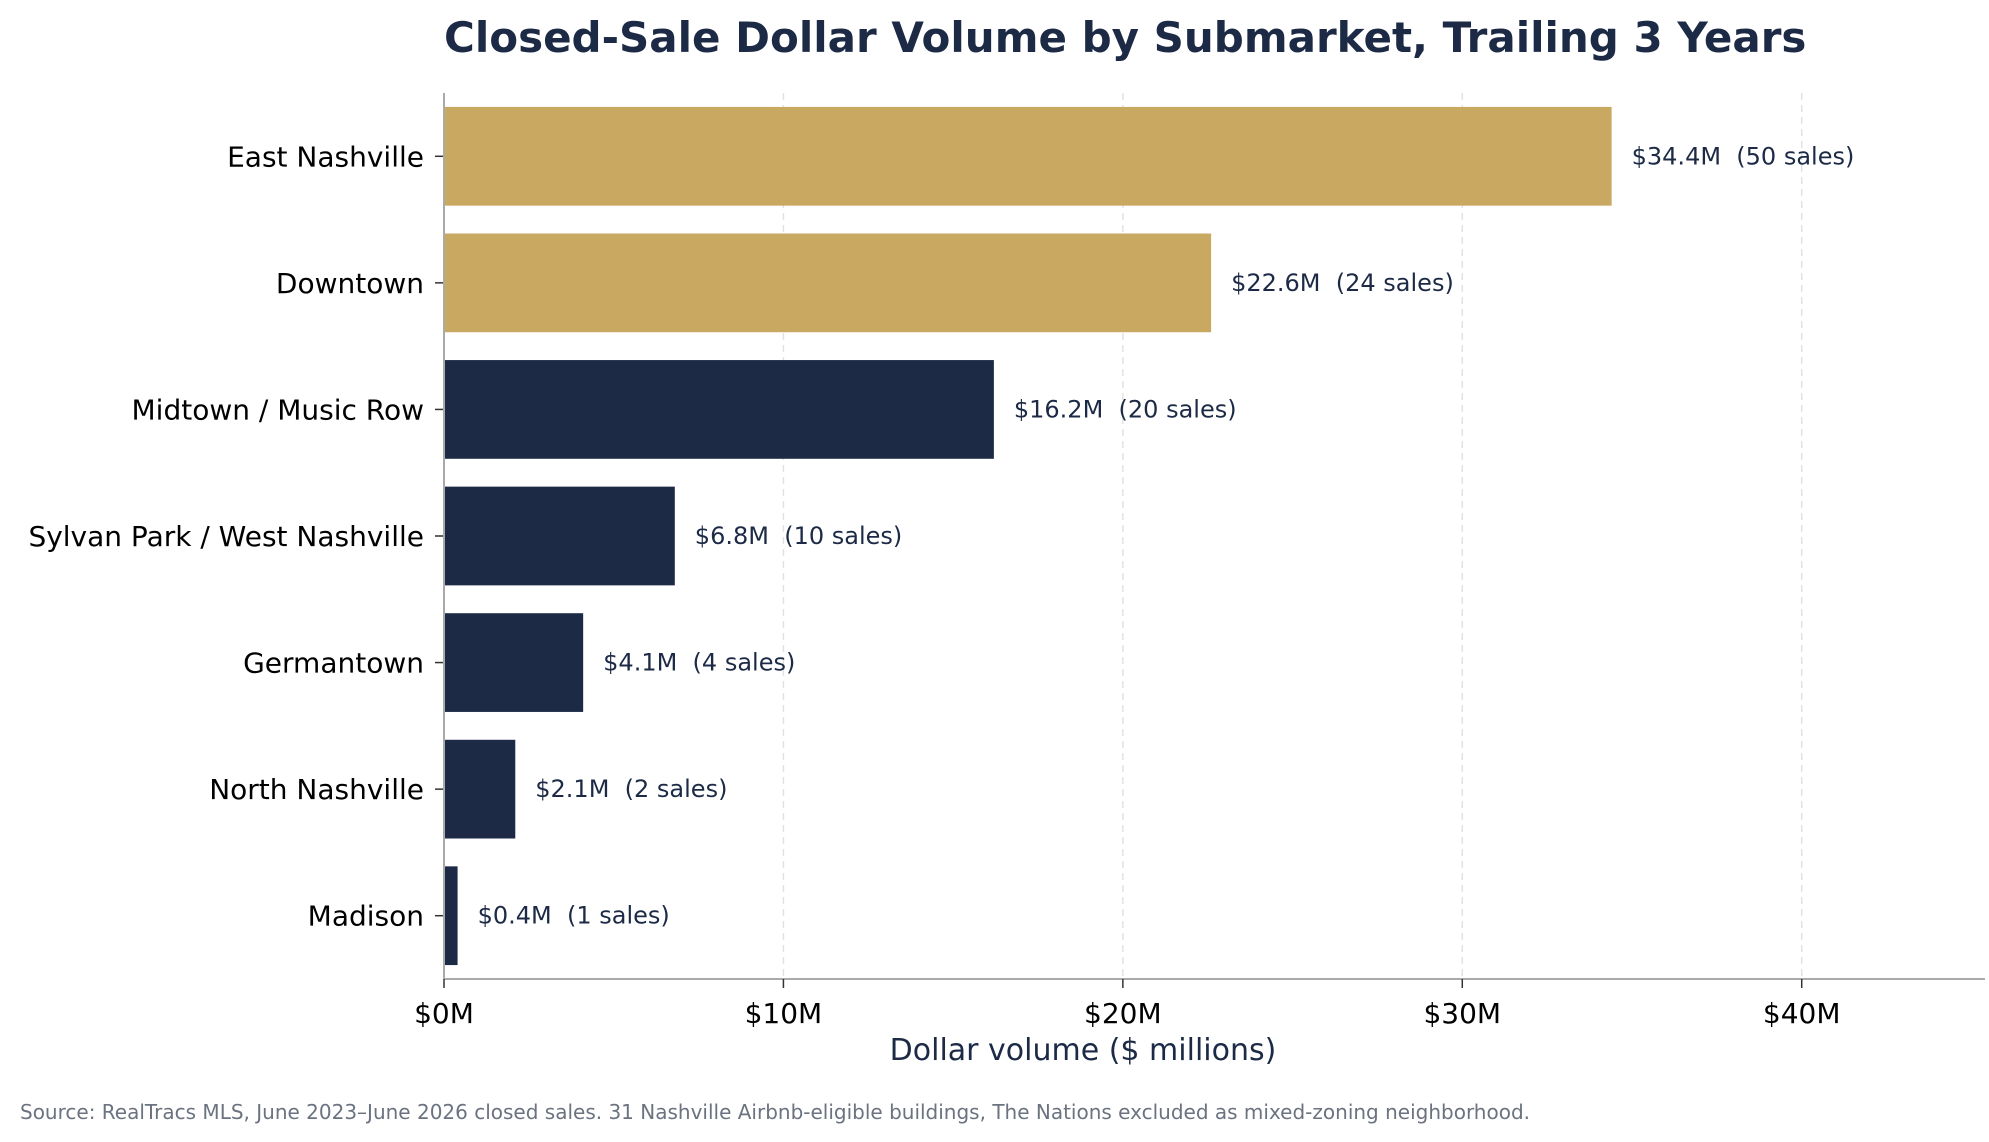 The height and width of the screenshot is (1142, 1989). I want to click on category-label: Sylvan Park / West Nashville, so click(226, 536).